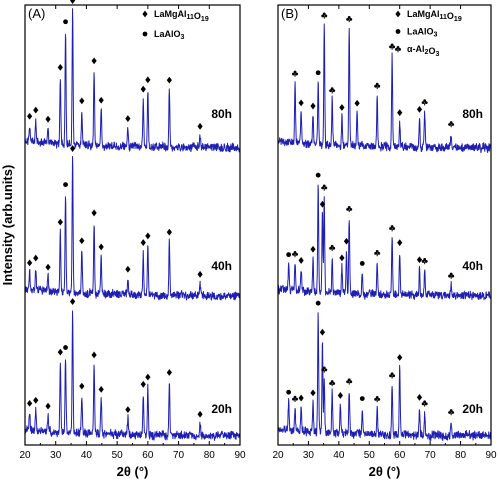  I want to click on series-40h: 40h, so click(384, 236).